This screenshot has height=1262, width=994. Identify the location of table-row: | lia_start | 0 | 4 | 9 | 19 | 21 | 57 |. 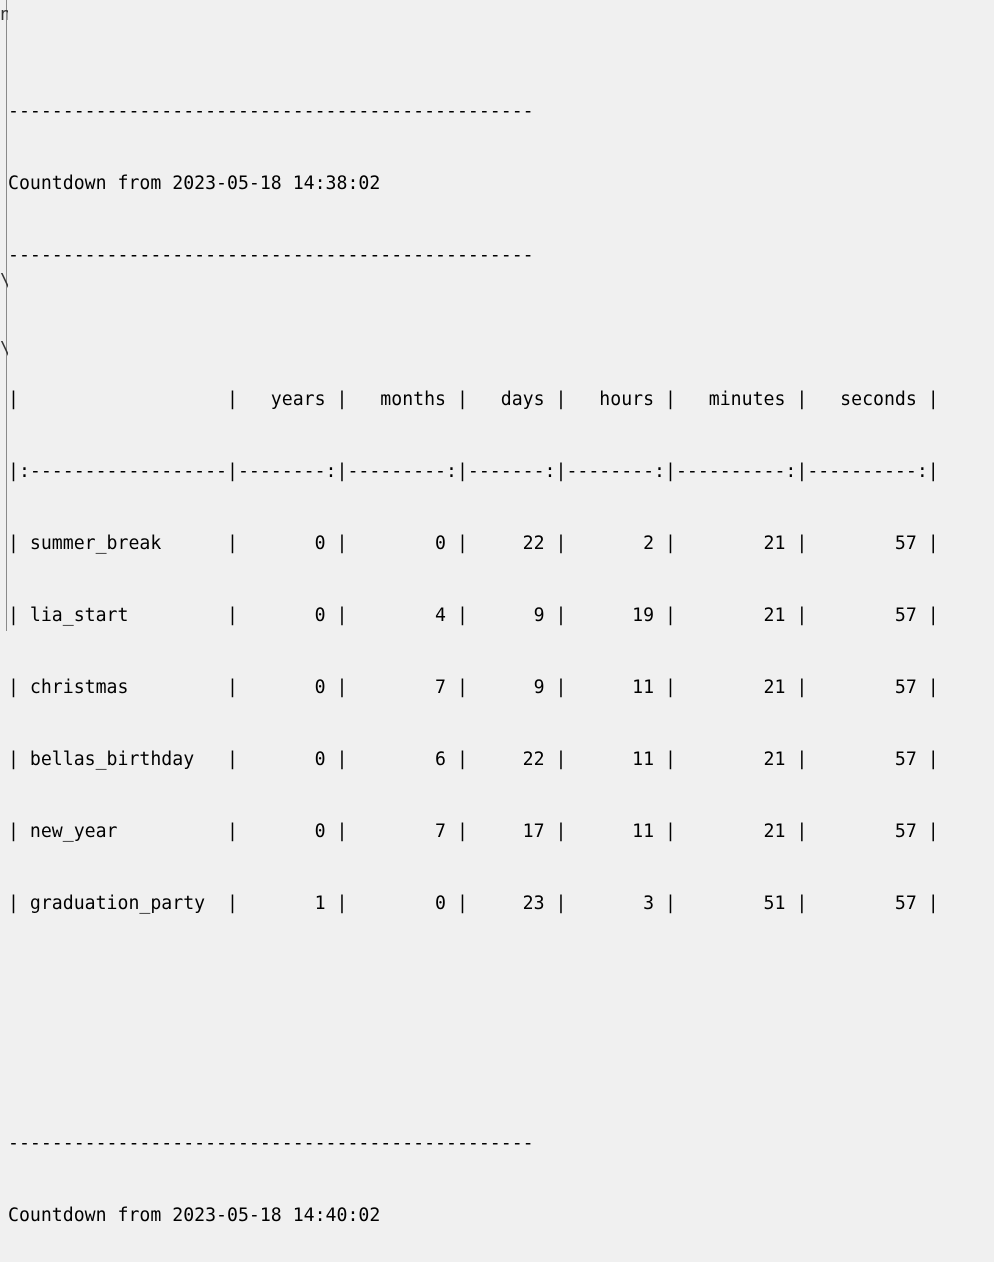
(473, 615).